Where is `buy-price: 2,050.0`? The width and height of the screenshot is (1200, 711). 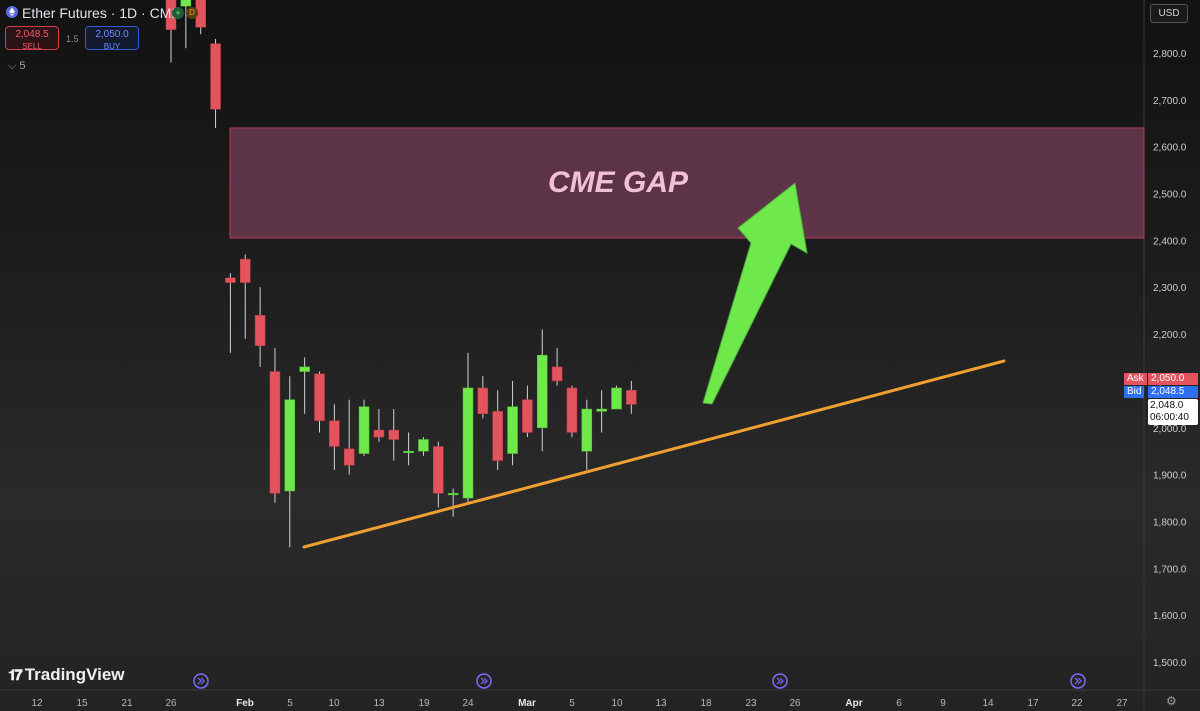
buy-price: 2,050.0 is located at coordinates (112, 34).